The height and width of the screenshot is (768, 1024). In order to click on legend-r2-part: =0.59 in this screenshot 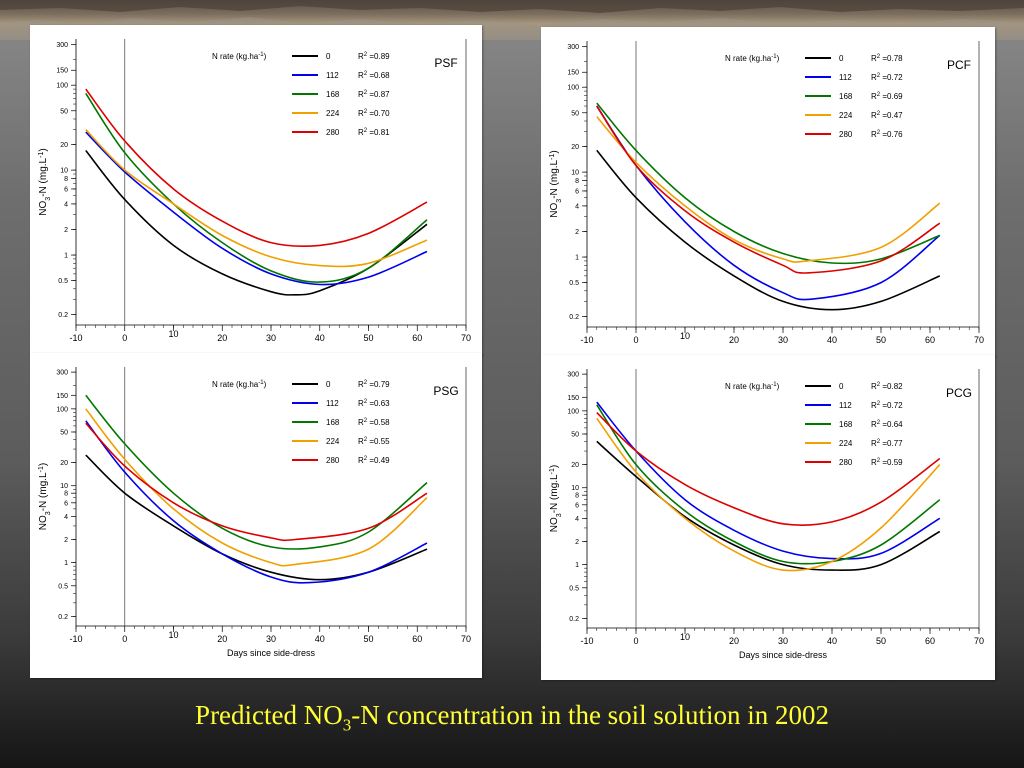, I will do `click(891, 462)`.